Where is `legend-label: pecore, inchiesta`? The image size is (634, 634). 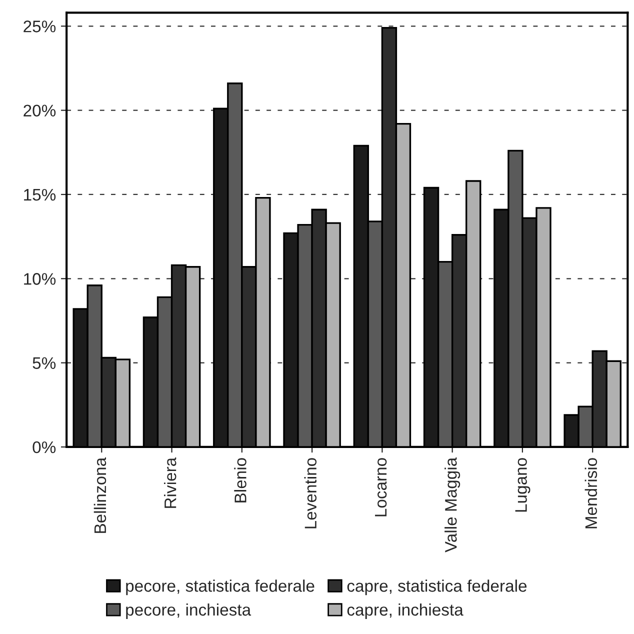
legend-label: pecore, inchiesta is located at coordinates (189, 611).